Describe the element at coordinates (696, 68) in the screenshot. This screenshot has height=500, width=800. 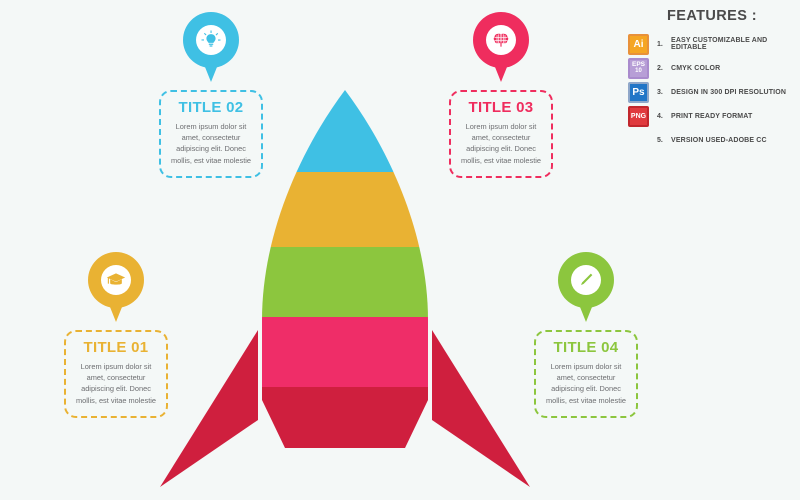
I see `feature-text: CMYK COLOR` at that location.